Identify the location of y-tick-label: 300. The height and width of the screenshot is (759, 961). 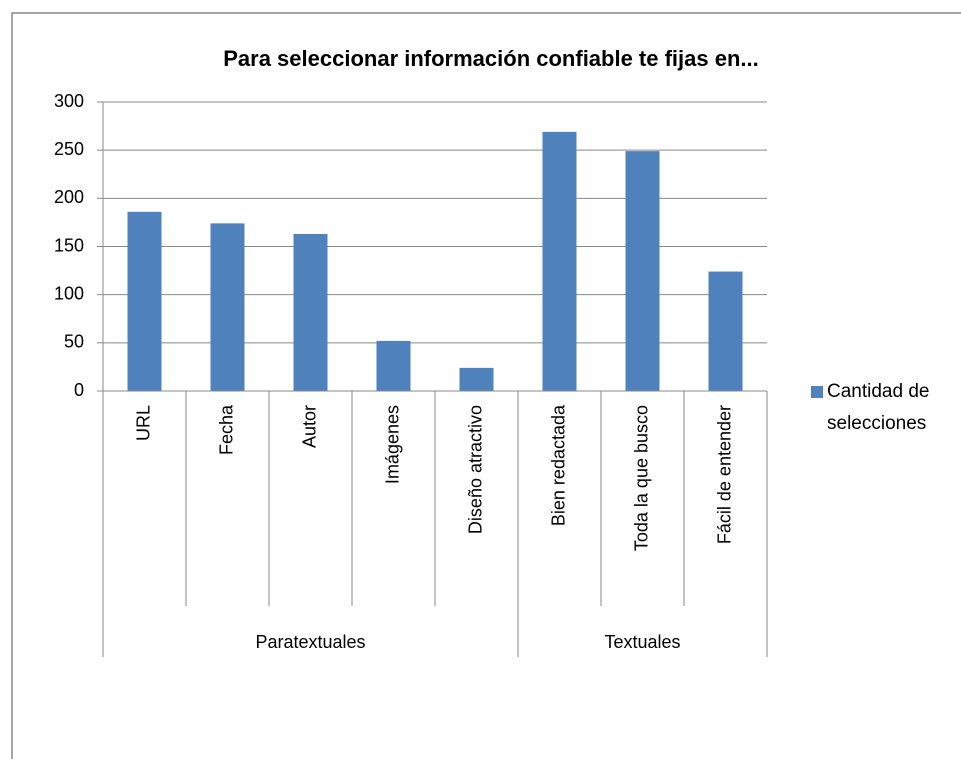
(69, 101).